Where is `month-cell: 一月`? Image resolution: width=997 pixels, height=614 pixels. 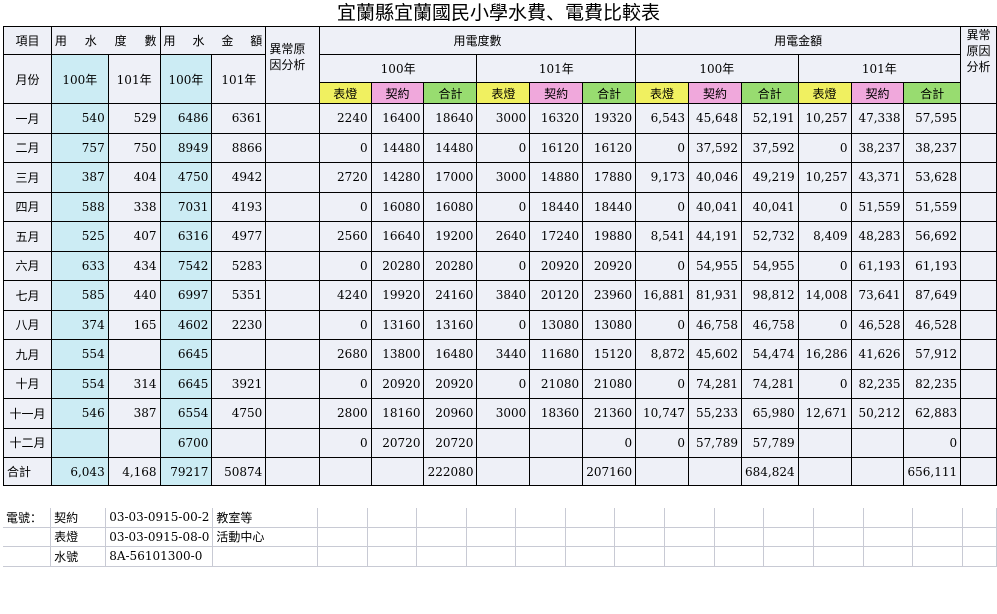 month-cell: 一月 is located at coordinates (27, 118).